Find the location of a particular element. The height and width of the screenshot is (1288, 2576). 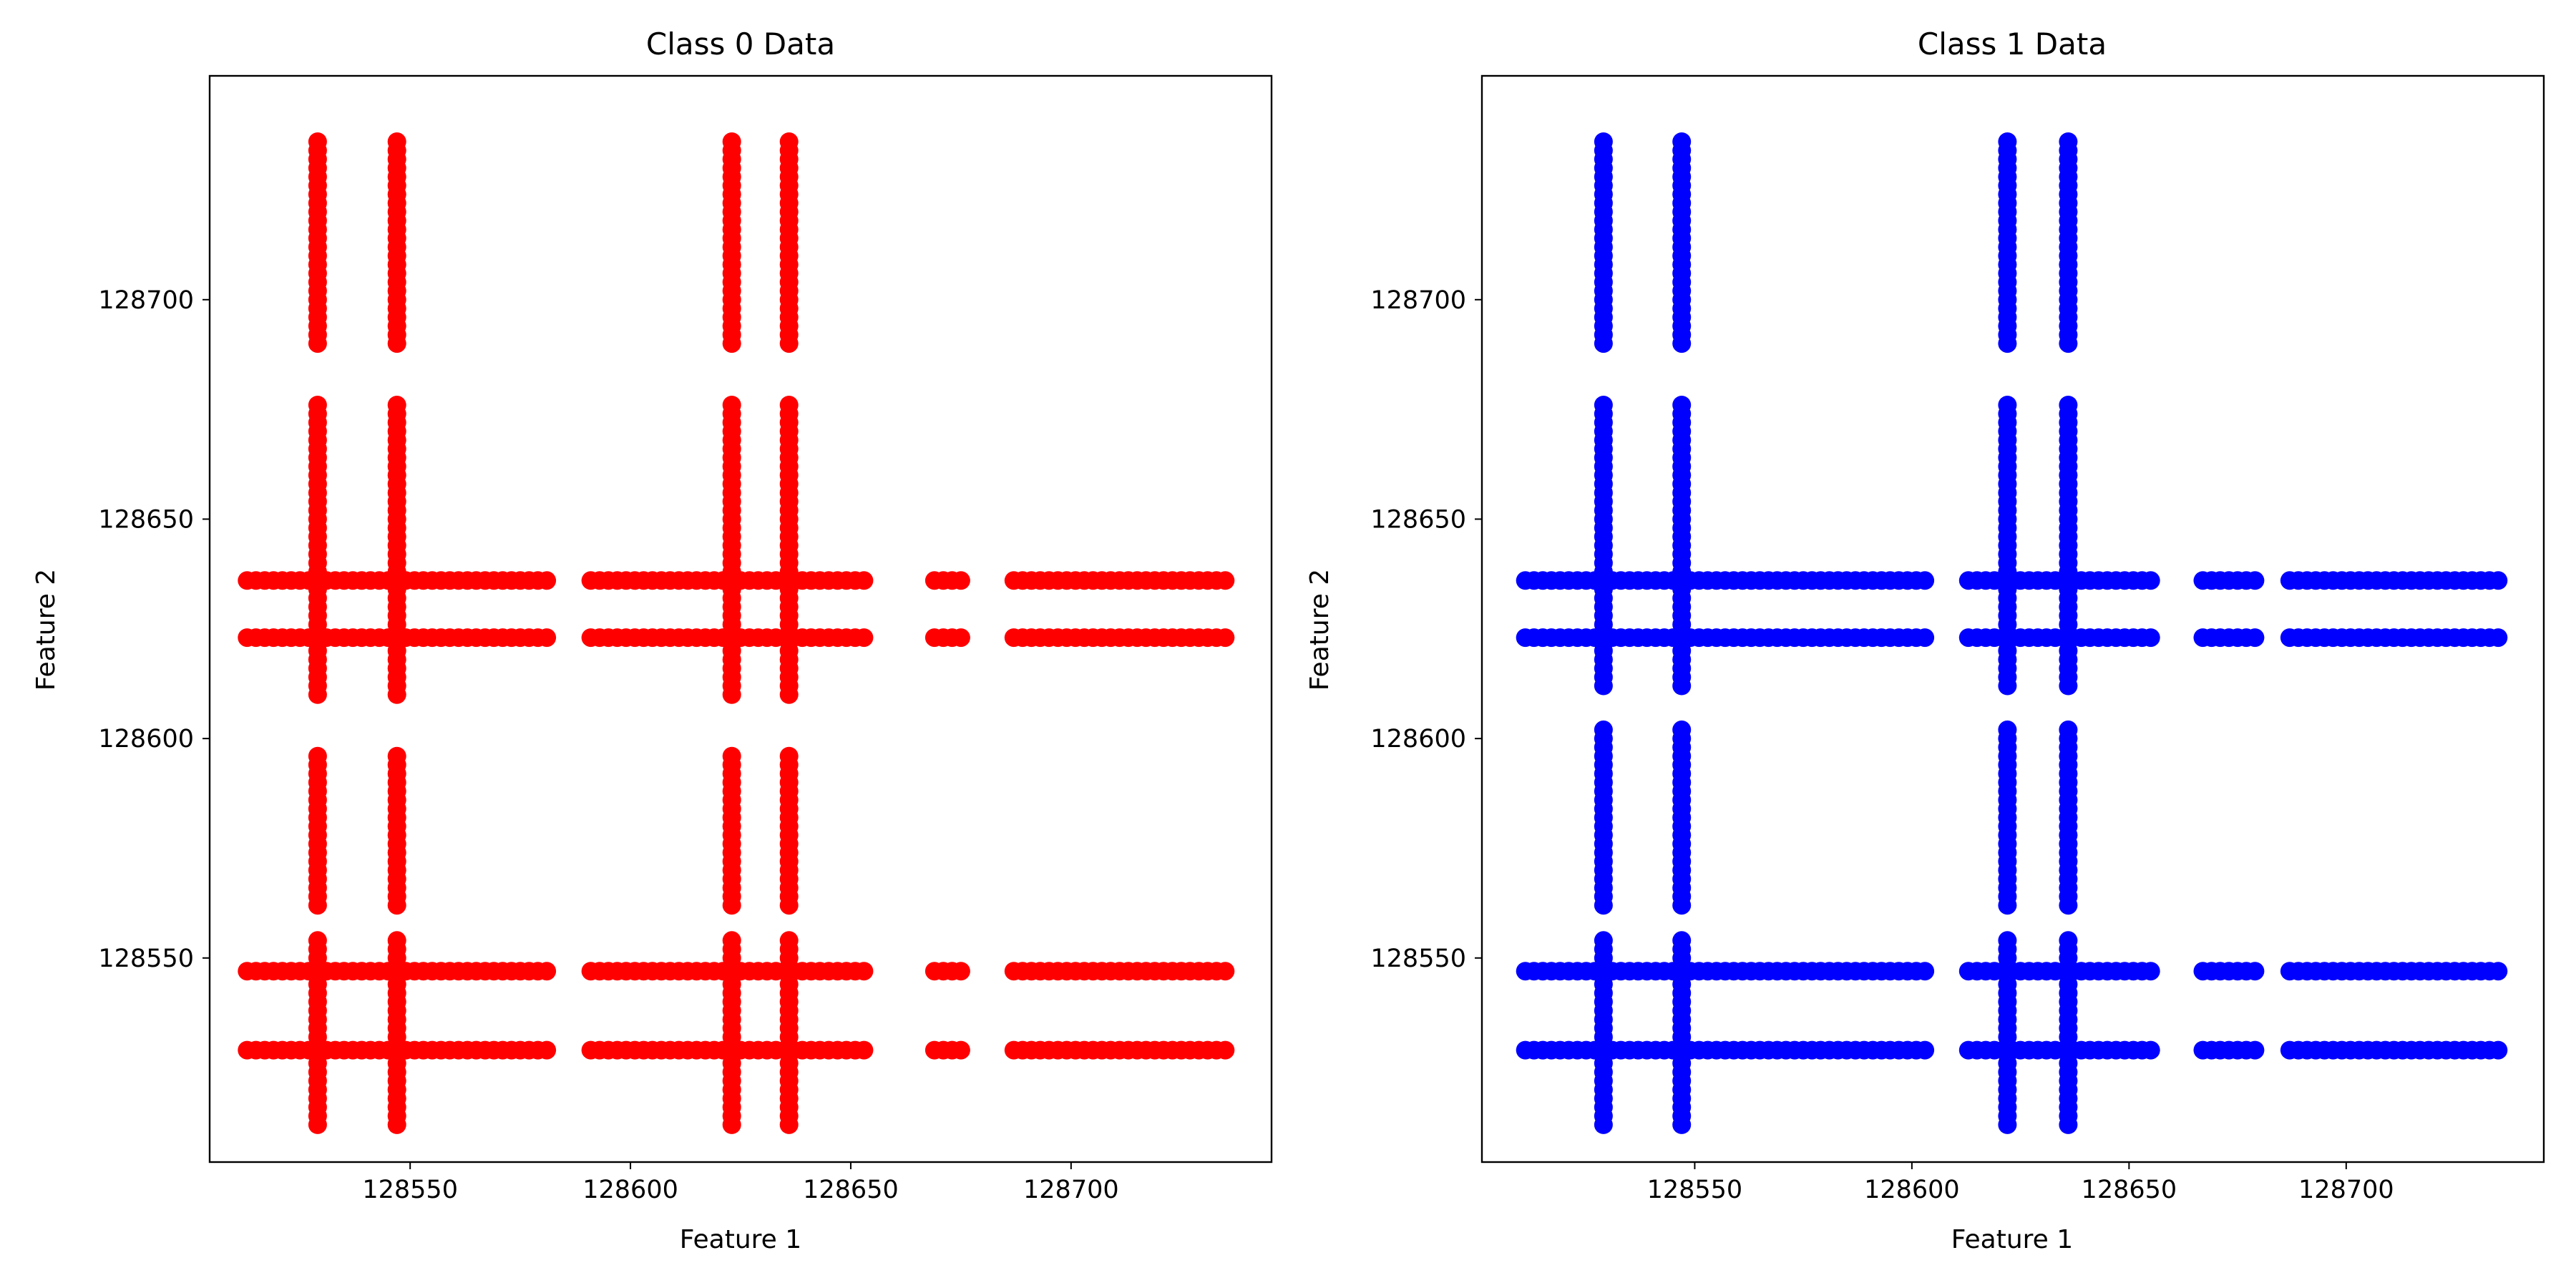

chart-title: Class 1 Data is located at coordinates (2012, 44).